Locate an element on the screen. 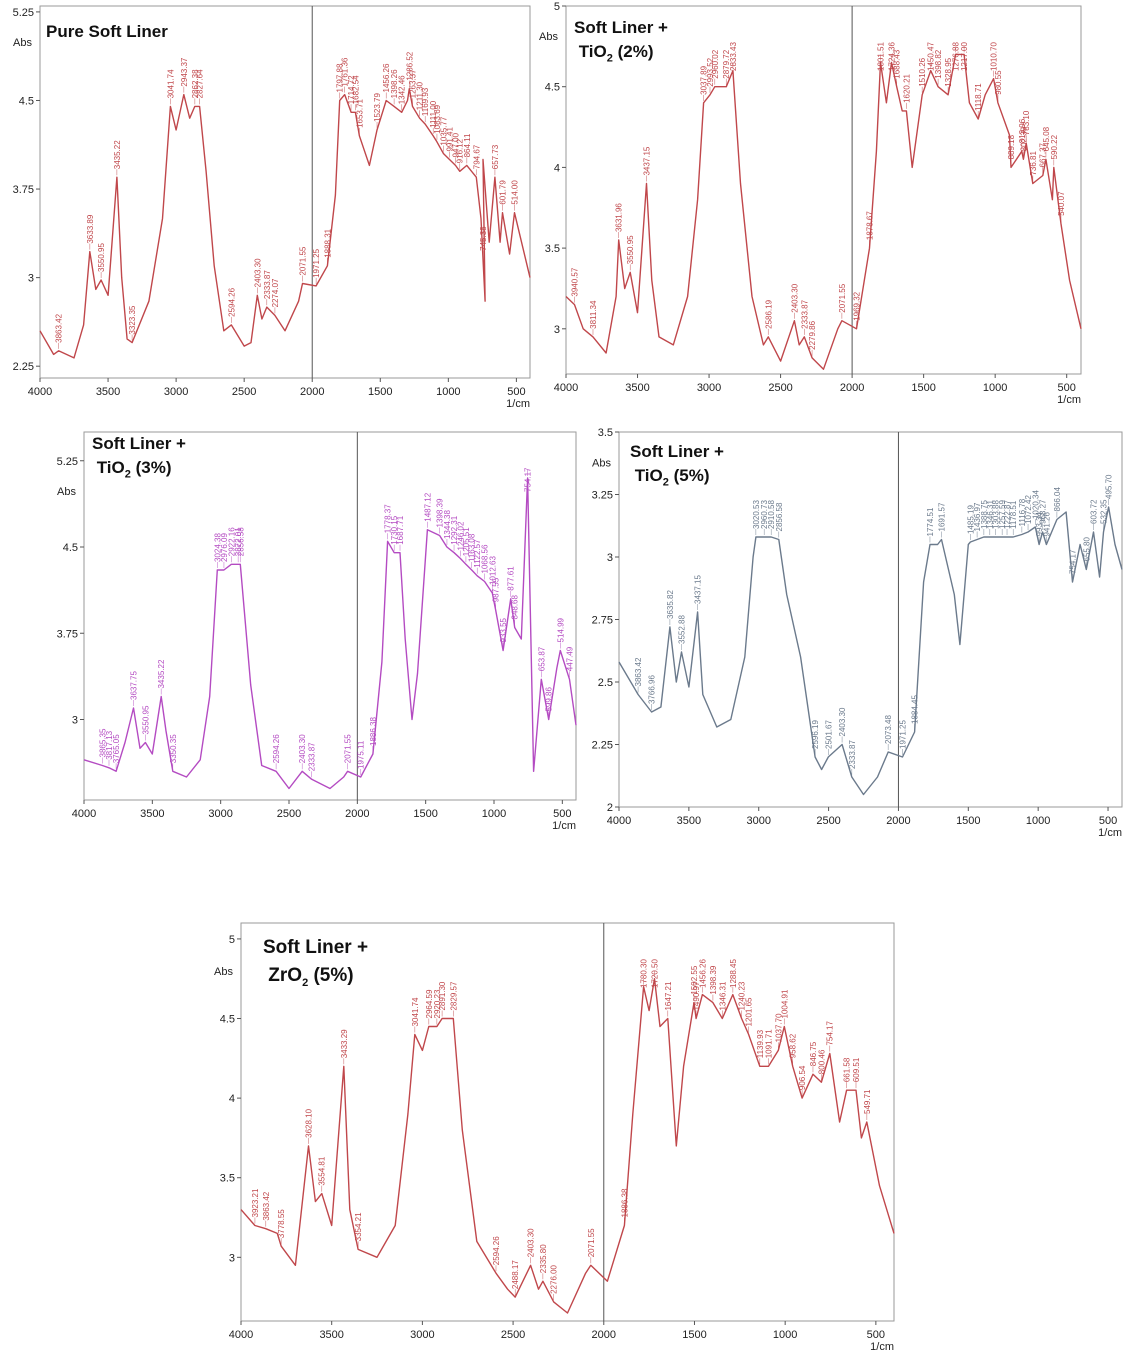  peak-label: 1797.88 is located at coordinates (340, 77).